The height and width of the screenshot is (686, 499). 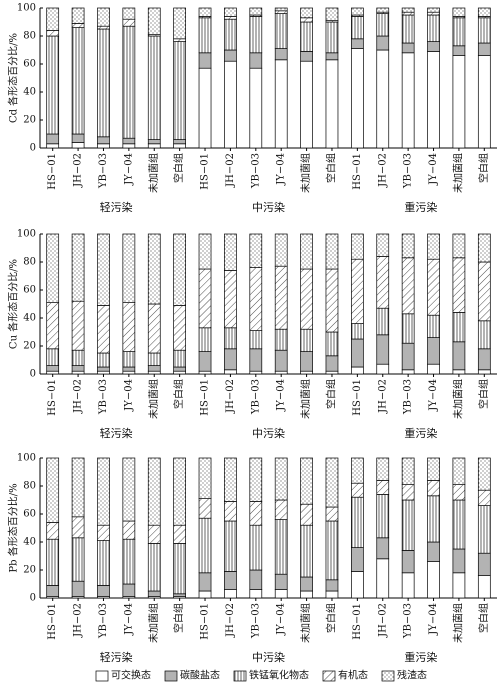 I want to click on group-label: 中污染, so click(x=268, y=207).